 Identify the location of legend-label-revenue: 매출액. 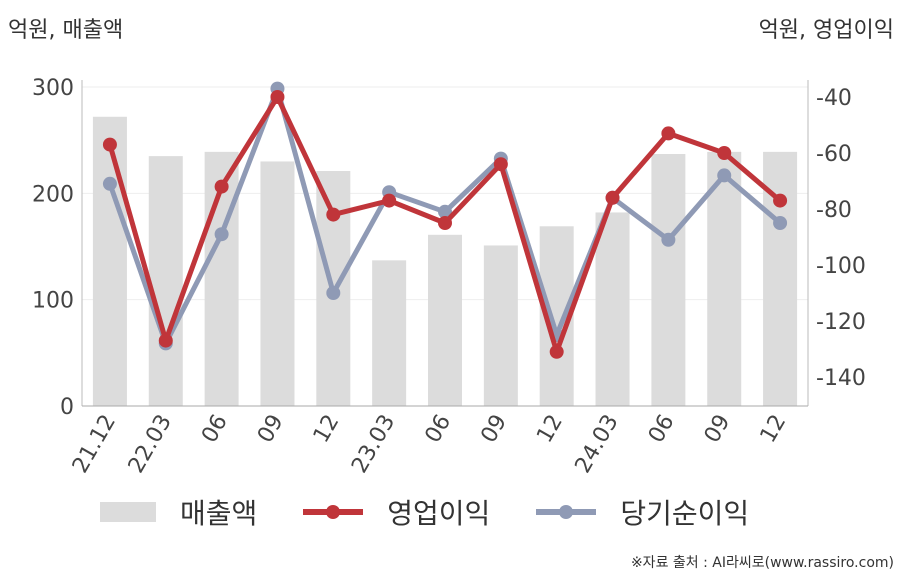
(219, 513).